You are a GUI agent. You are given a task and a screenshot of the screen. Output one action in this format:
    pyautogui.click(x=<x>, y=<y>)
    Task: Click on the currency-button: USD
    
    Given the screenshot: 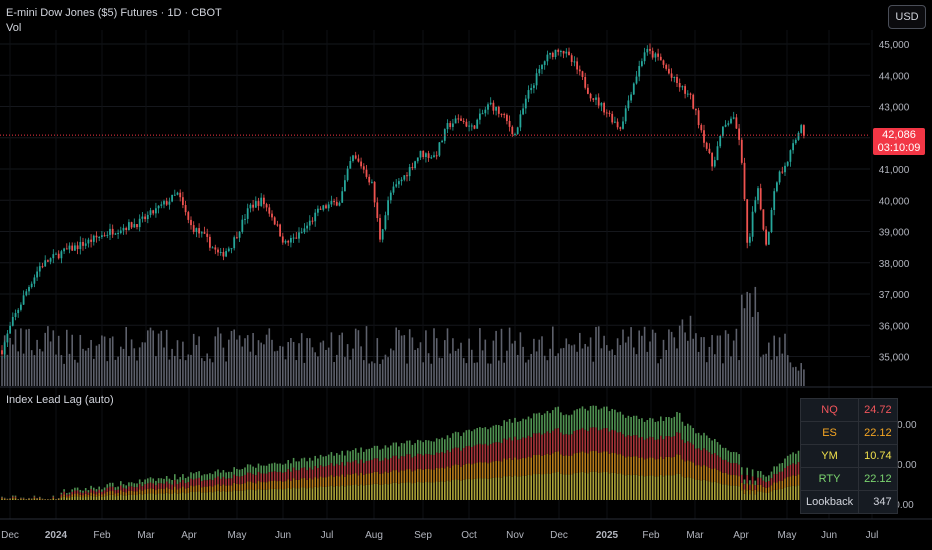 What is the action you would take?
    pyautogui.click(x=907, y=17)
    